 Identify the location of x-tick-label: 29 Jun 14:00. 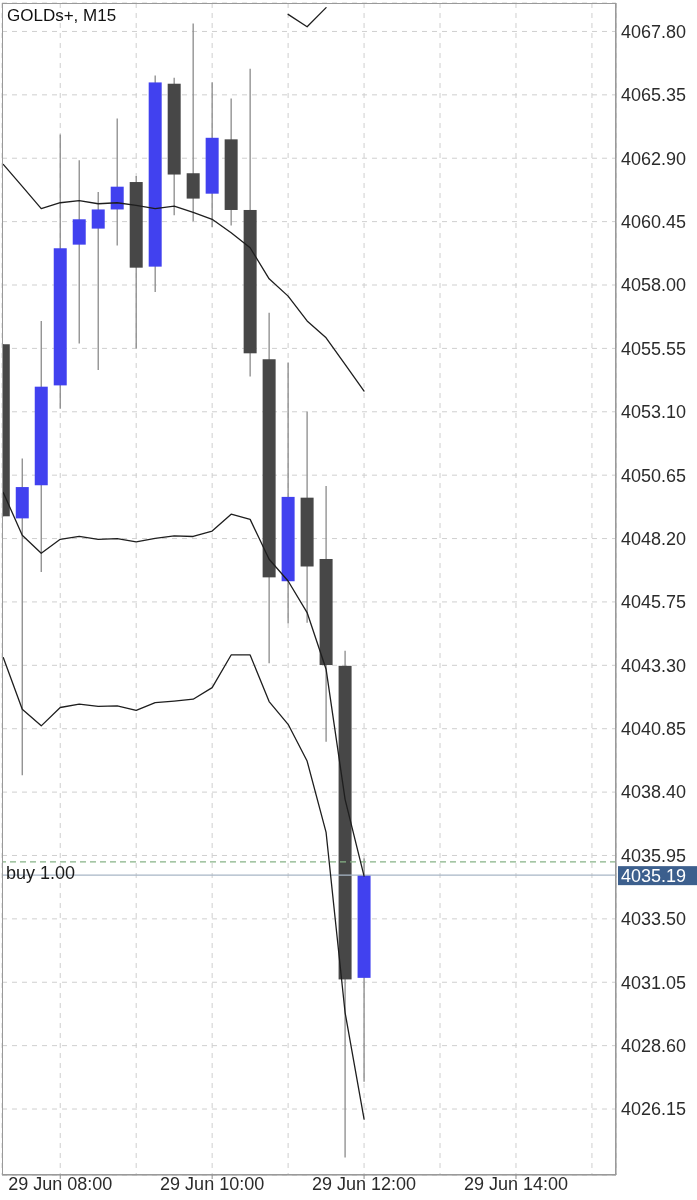
(516, 1184).